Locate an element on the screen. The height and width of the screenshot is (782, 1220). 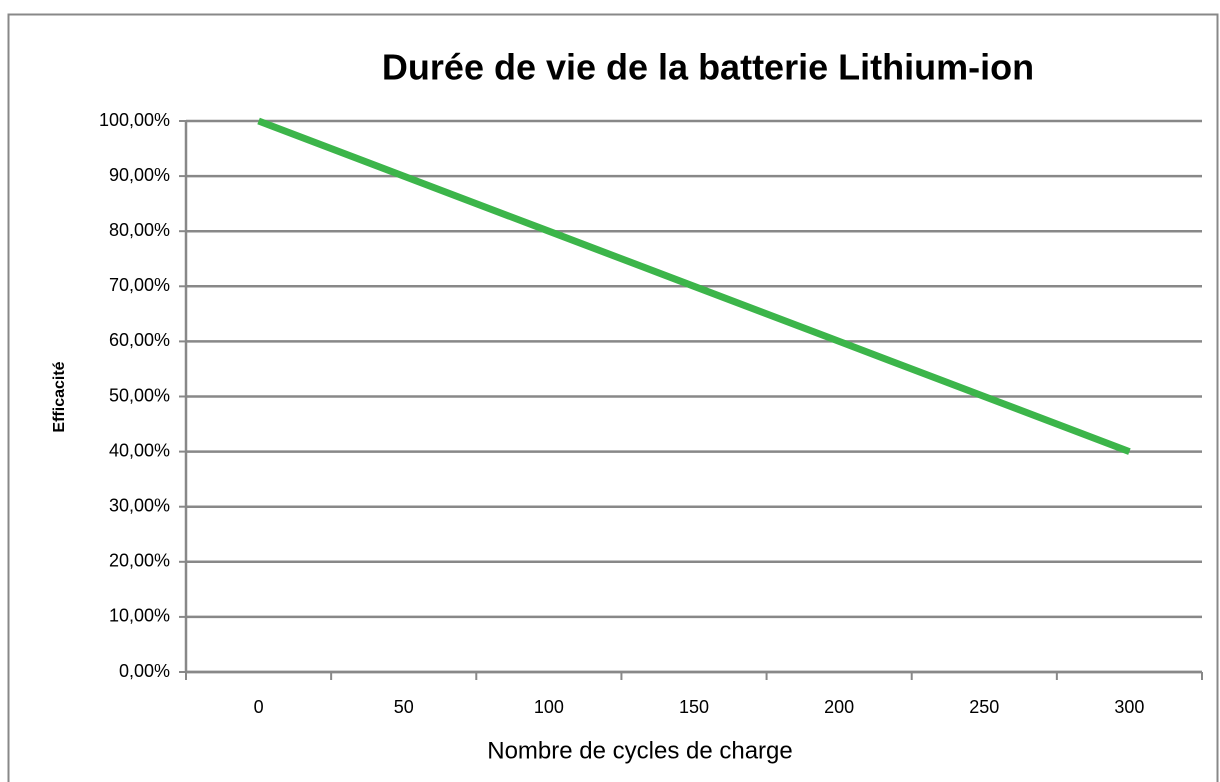
y-tick-label: 90,00% is located at coordinates (139, 175).